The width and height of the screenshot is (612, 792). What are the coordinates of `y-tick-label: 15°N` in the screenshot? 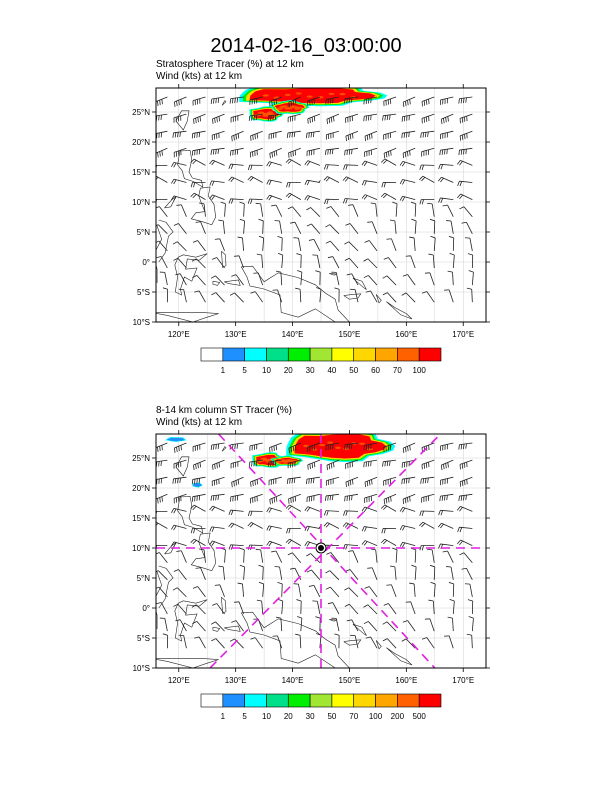 It's located at (141, 518).